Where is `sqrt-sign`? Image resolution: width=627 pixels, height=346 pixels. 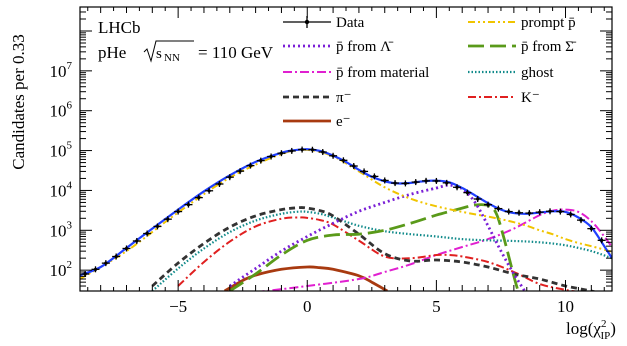 sqrt-sign is located at coordinates (168, 51).